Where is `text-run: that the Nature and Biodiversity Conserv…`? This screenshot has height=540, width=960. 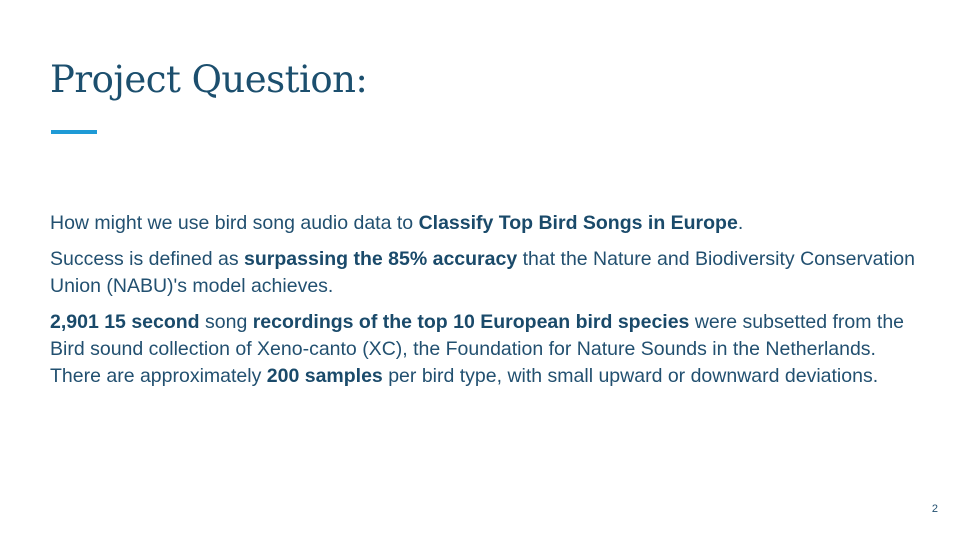 text-run: that the Nature and Biodiversity Conserv… is located at coordinates (482, 272).